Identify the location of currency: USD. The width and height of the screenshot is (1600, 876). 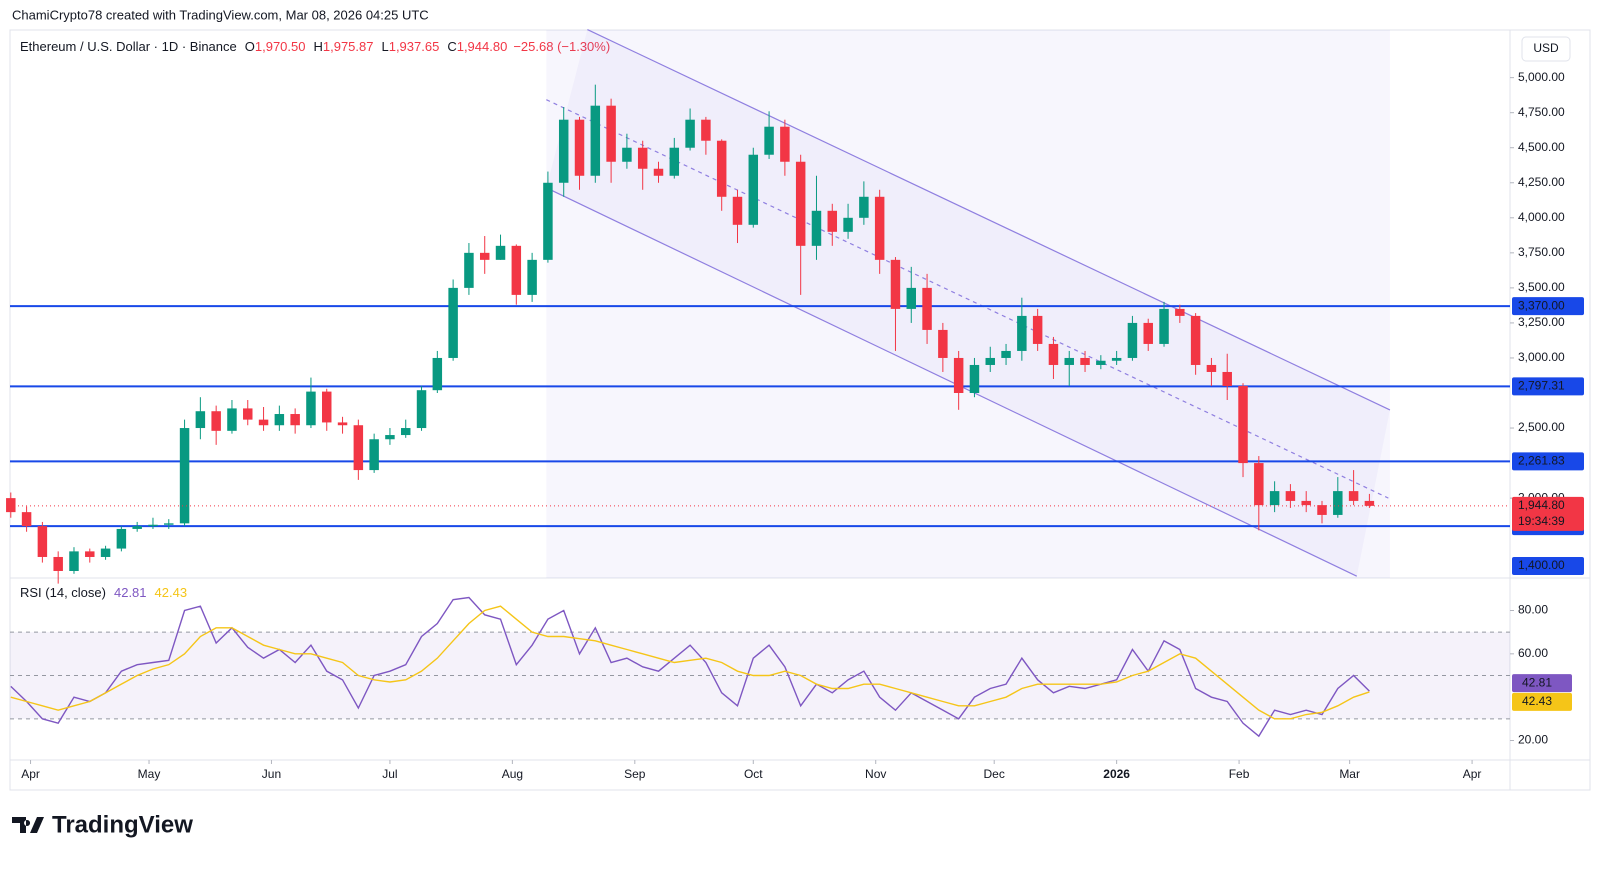
(1546, 48).